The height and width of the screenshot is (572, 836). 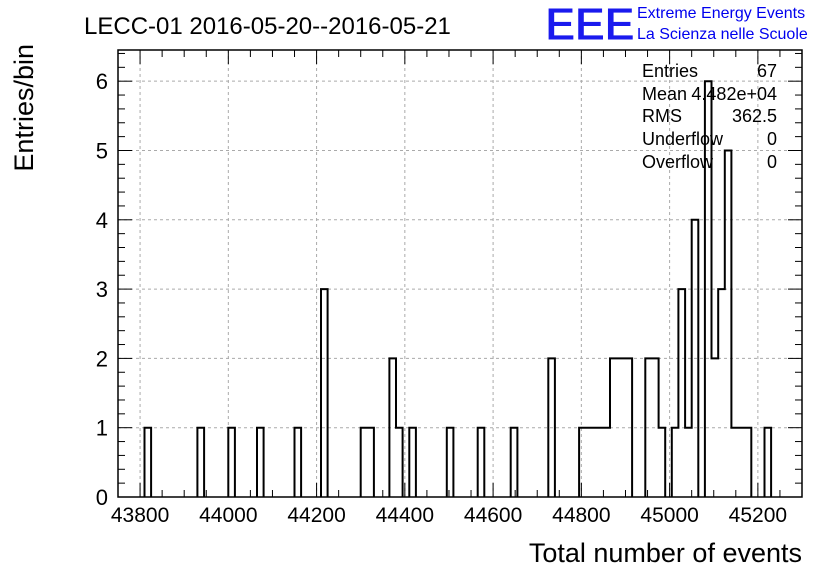 What do you see at coordinates (581, 515) in the screenshot?
I see `x-tick-label: 44800` at bounding box center [581, 515].